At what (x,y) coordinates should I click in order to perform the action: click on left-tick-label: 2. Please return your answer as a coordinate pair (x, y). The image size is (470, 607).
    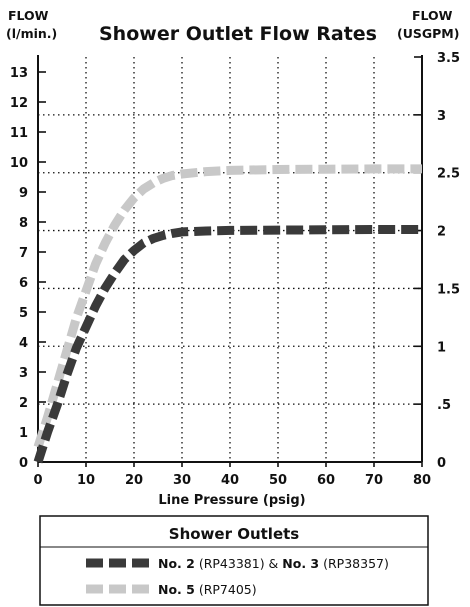
    Looking at the image, I should click on (23, 403).